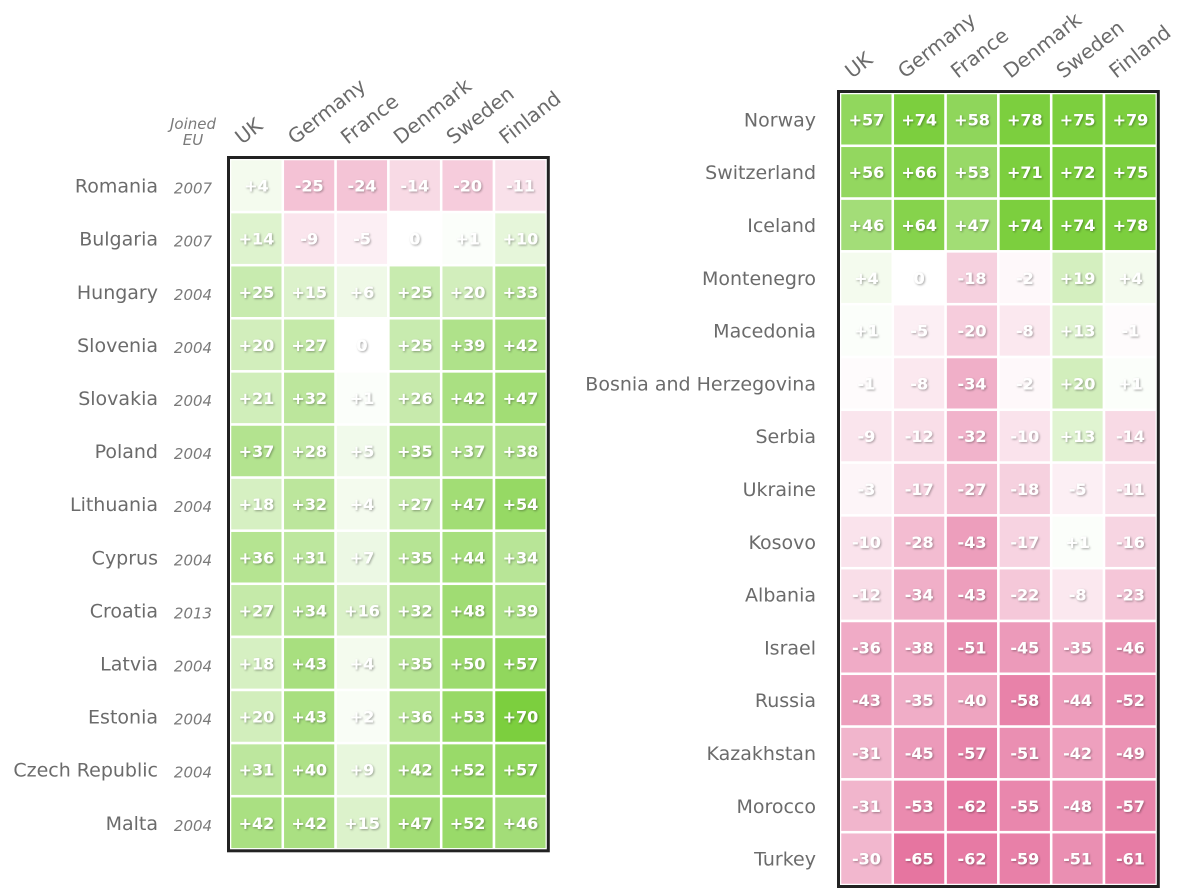 This screenshot has height=889, width=1200. I want to click on cell-value-label: -5, so click(362, 239).